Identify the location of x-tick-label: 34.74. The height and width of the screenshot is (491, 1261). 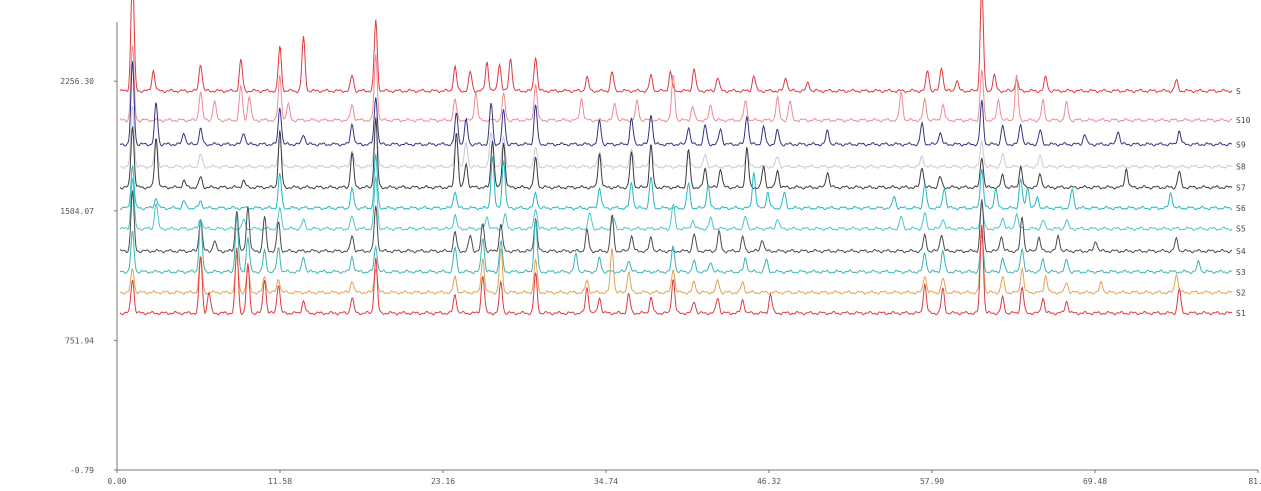
(606, 481).